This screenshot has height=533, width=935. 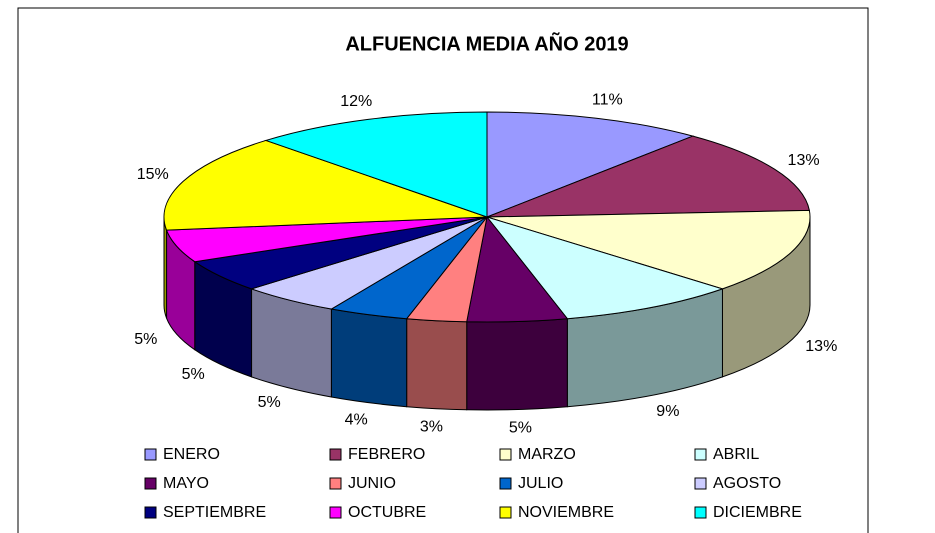 What do you see at coordinates (566, 512) in the screenshot?
I see `legend-label: NOVIEMBRE` at bounding box center [566, 512].